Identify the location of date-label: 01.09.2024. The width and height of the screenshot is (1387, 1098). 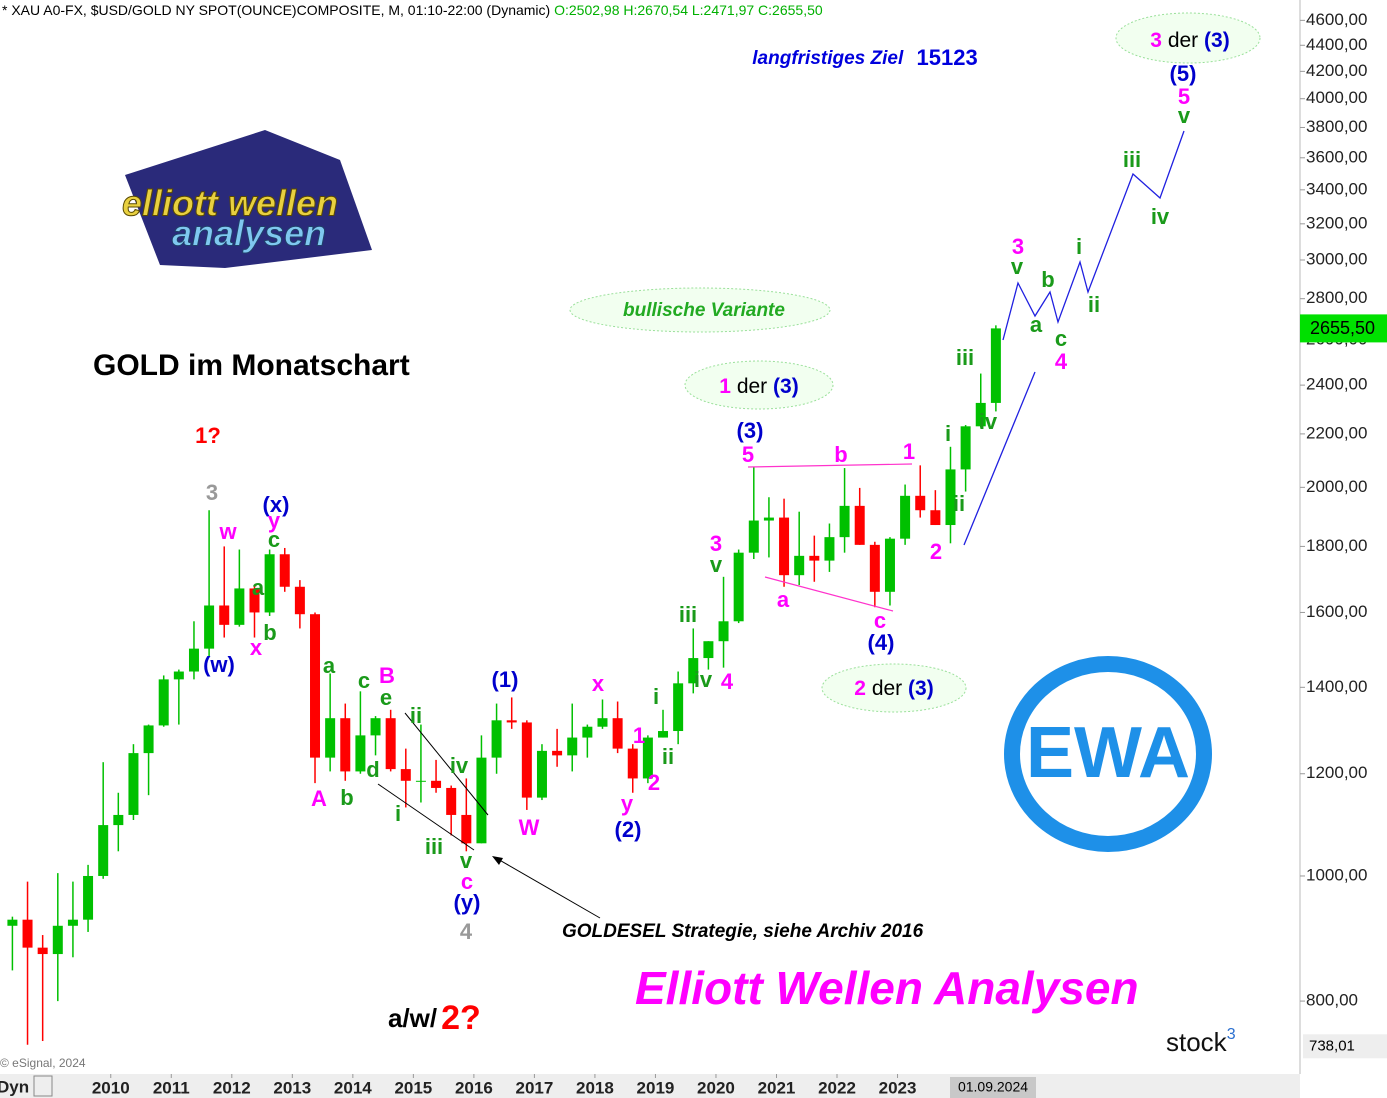
(993, 1087).